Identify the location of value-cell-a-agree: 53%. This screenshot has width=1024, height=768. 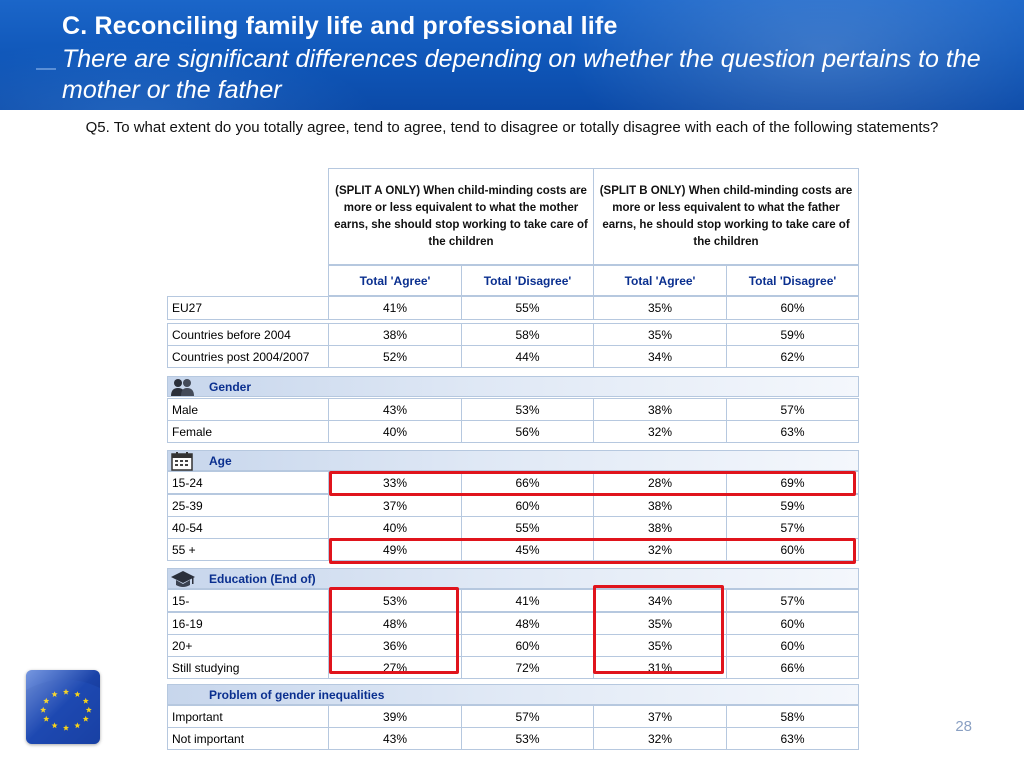
(395, 600).